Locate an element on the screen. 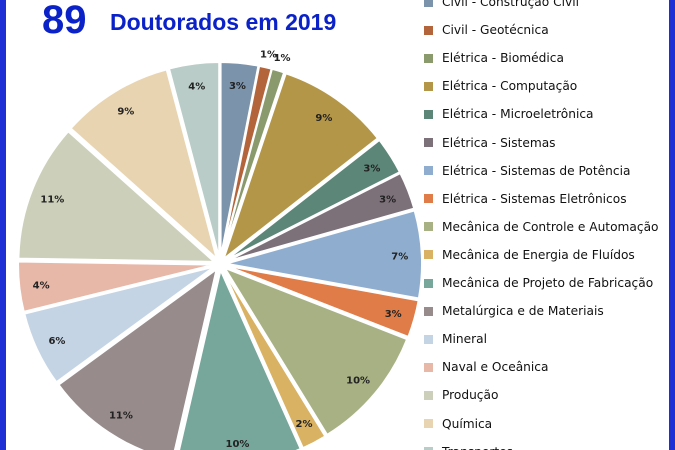 The width and height of the screenshot is (675, 450). legend-item: Elétrica - Computação is located at coordinates (500, 86).